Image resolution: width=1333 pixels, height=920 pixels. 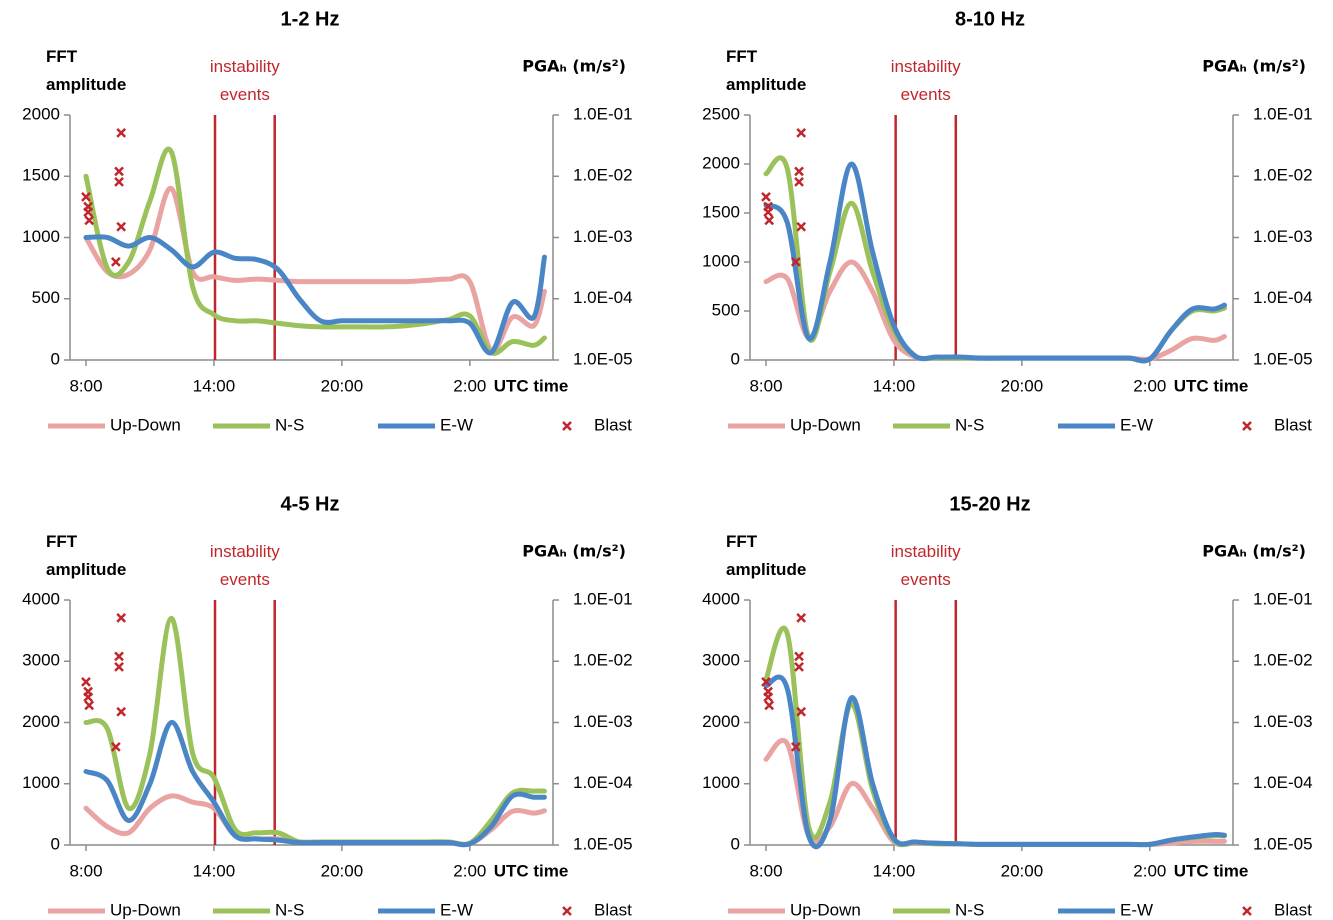 I want to click on chart-title: 15-20 Hz, so click(x=989, y=504).